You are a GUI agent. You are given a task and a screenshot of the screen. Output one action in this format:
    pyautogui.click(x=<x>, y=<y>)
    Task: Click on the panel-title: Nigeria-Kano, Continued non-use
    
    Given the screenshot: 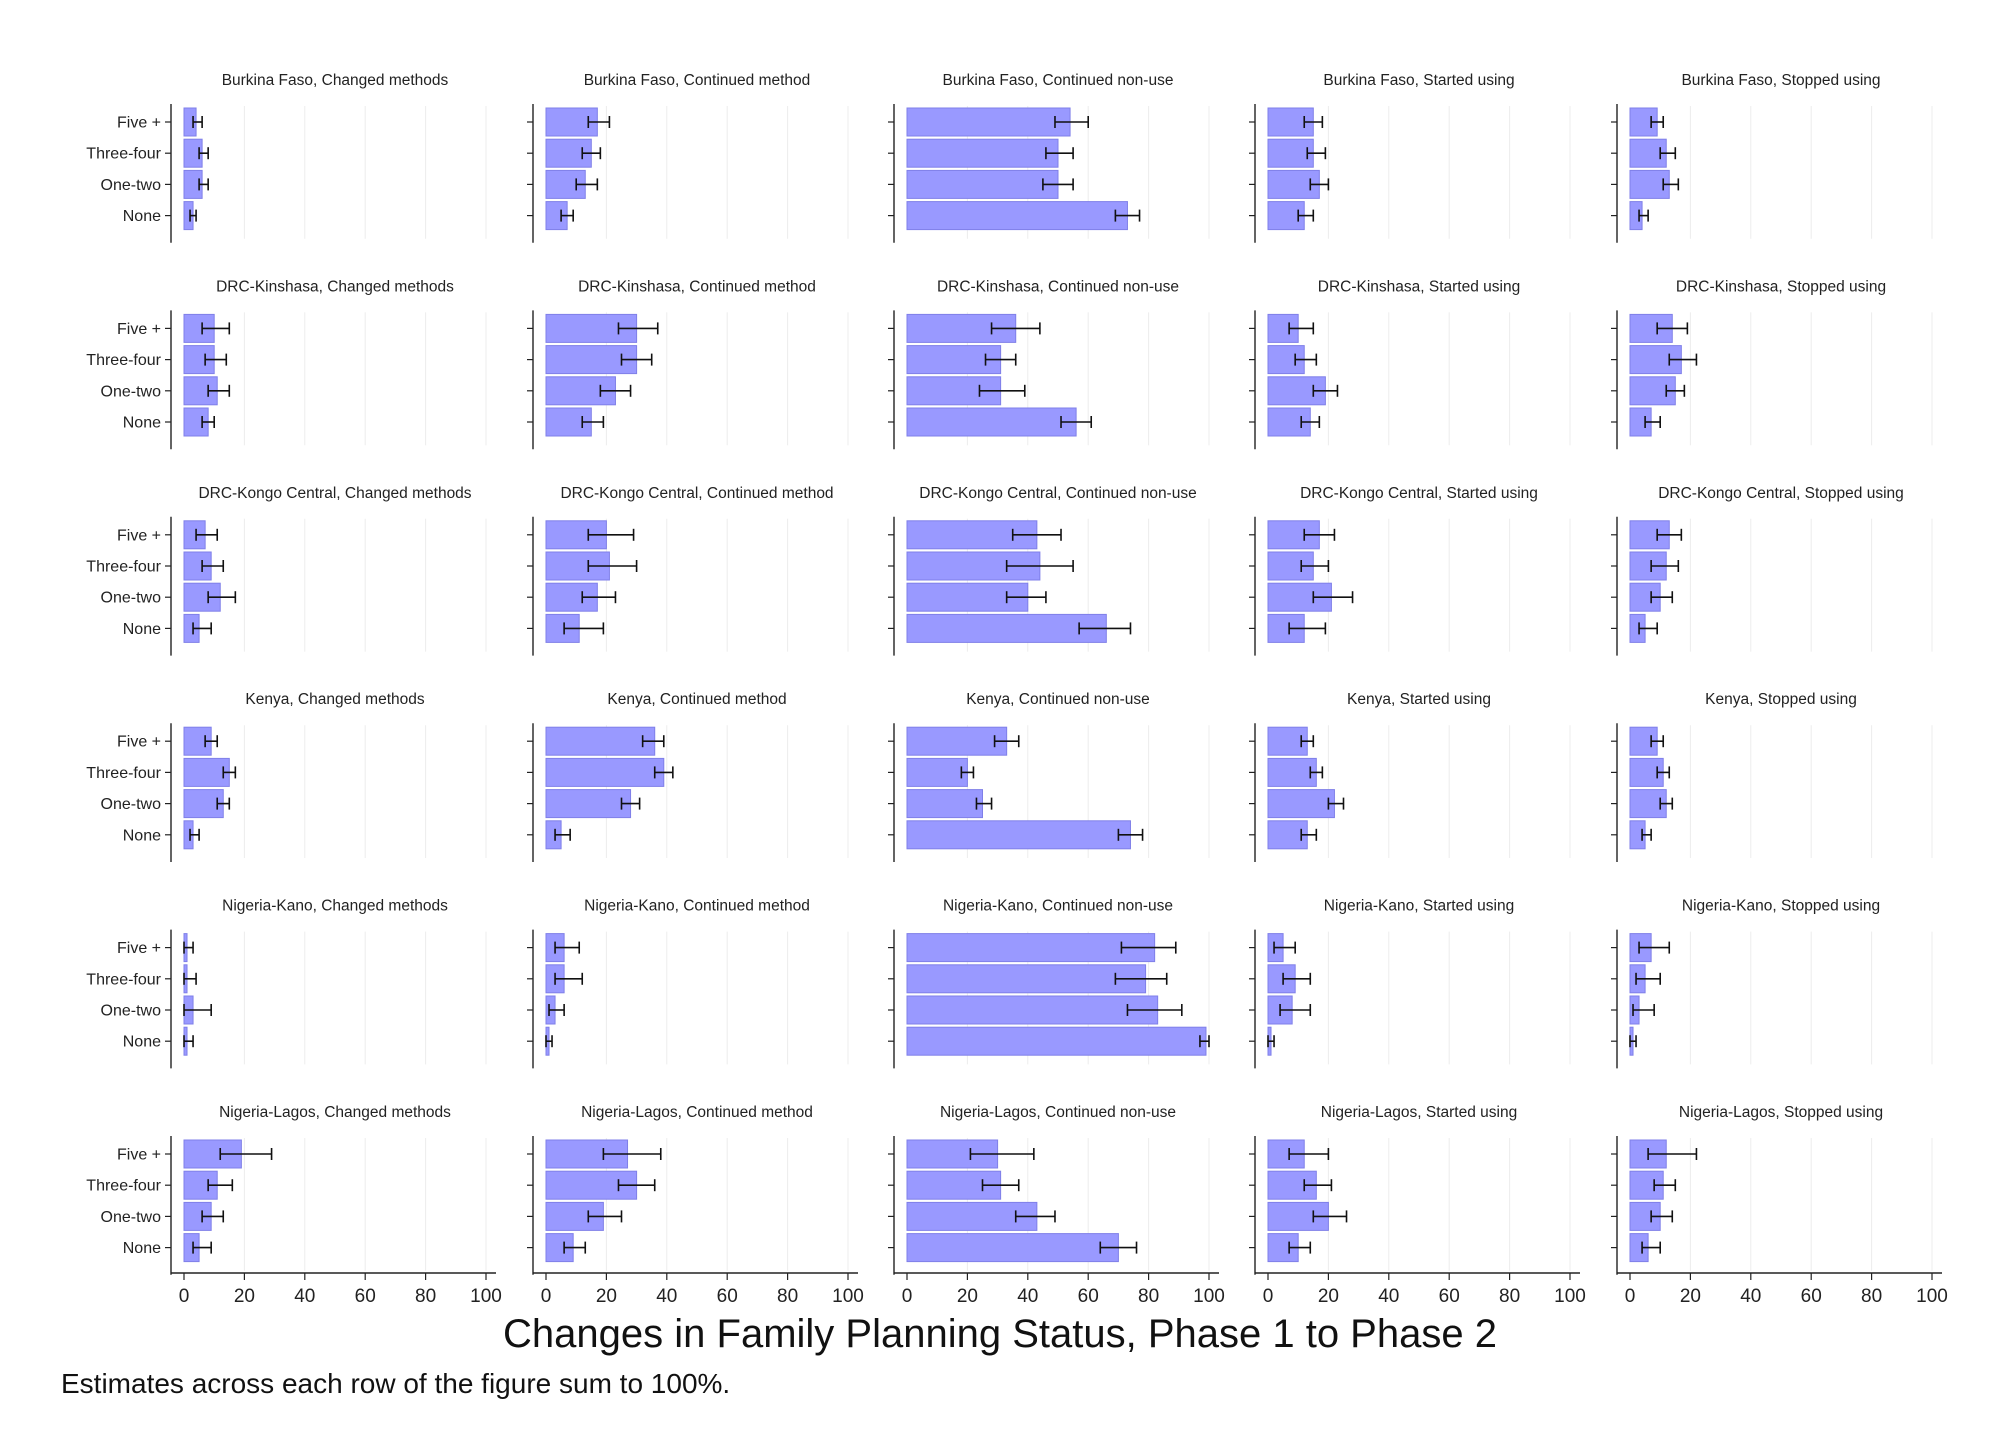 What is the action you would take?
    pyautogui.click(x=1058, y=906)
    